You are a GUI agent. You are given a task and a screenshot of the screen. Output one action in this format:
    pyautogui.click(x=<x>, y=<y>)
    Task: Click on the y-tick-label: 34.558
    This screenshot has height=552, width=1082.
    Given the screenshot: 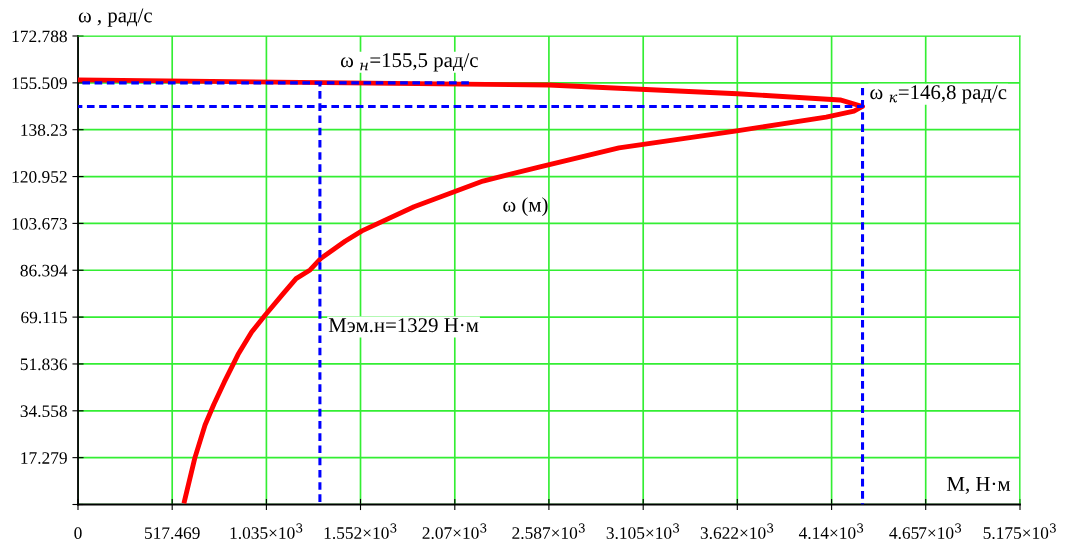 What is the action you would take?
    pyautogui.click(x=43, y=411)
    